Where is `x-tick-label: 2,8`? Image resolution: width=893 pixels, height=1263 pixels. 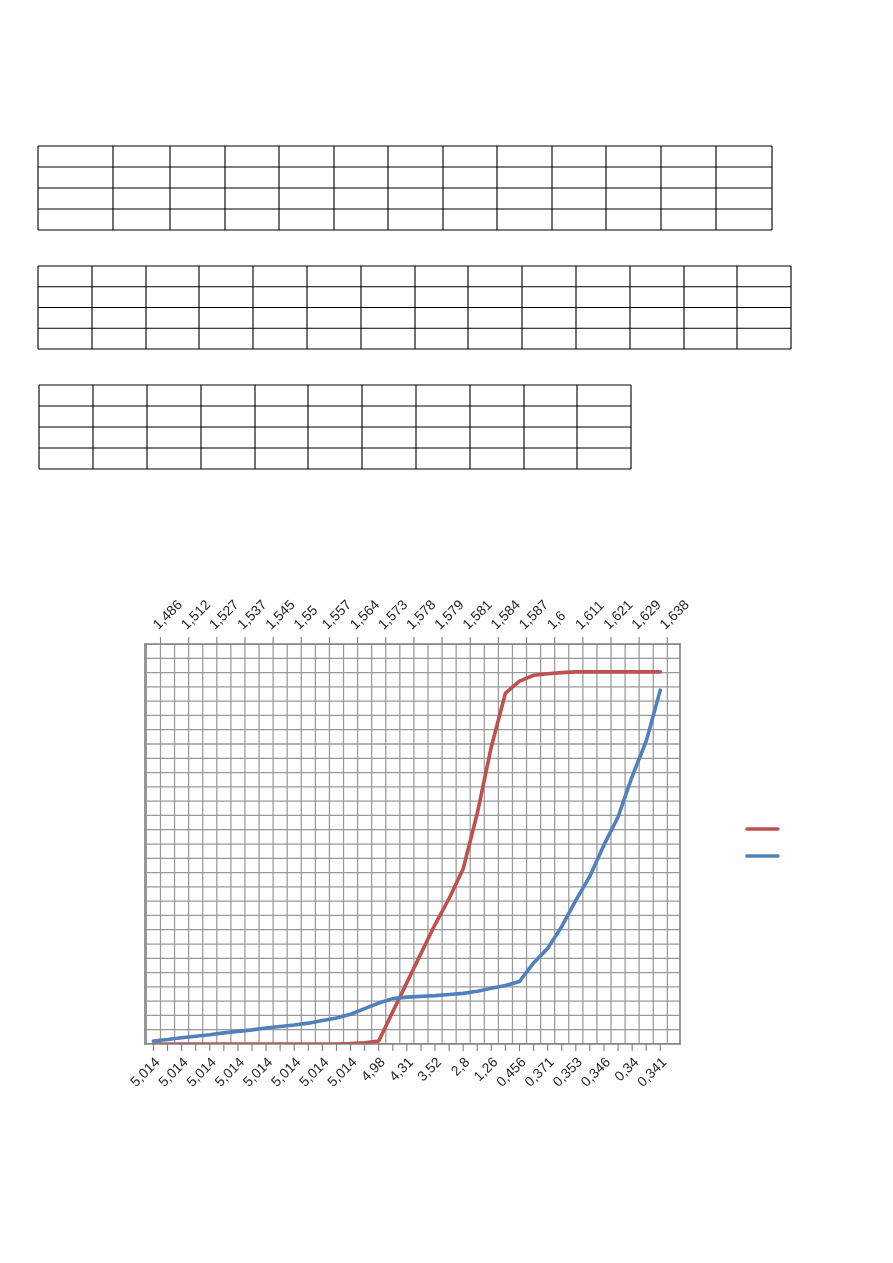 x-tick-label: 2,8 is located at coordinates (461, 1067).